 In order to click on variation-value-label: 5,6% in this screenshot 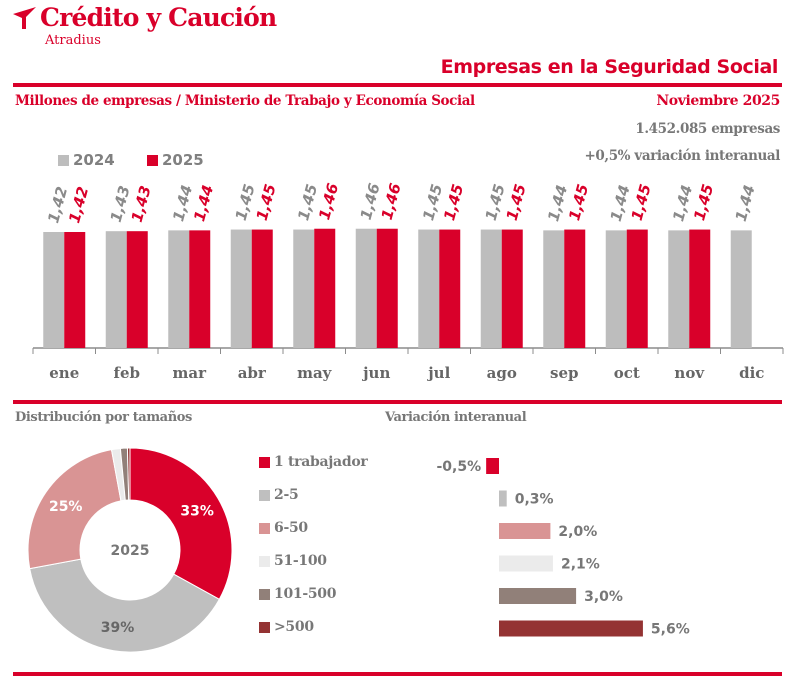, I will do `click(670, 630)`.